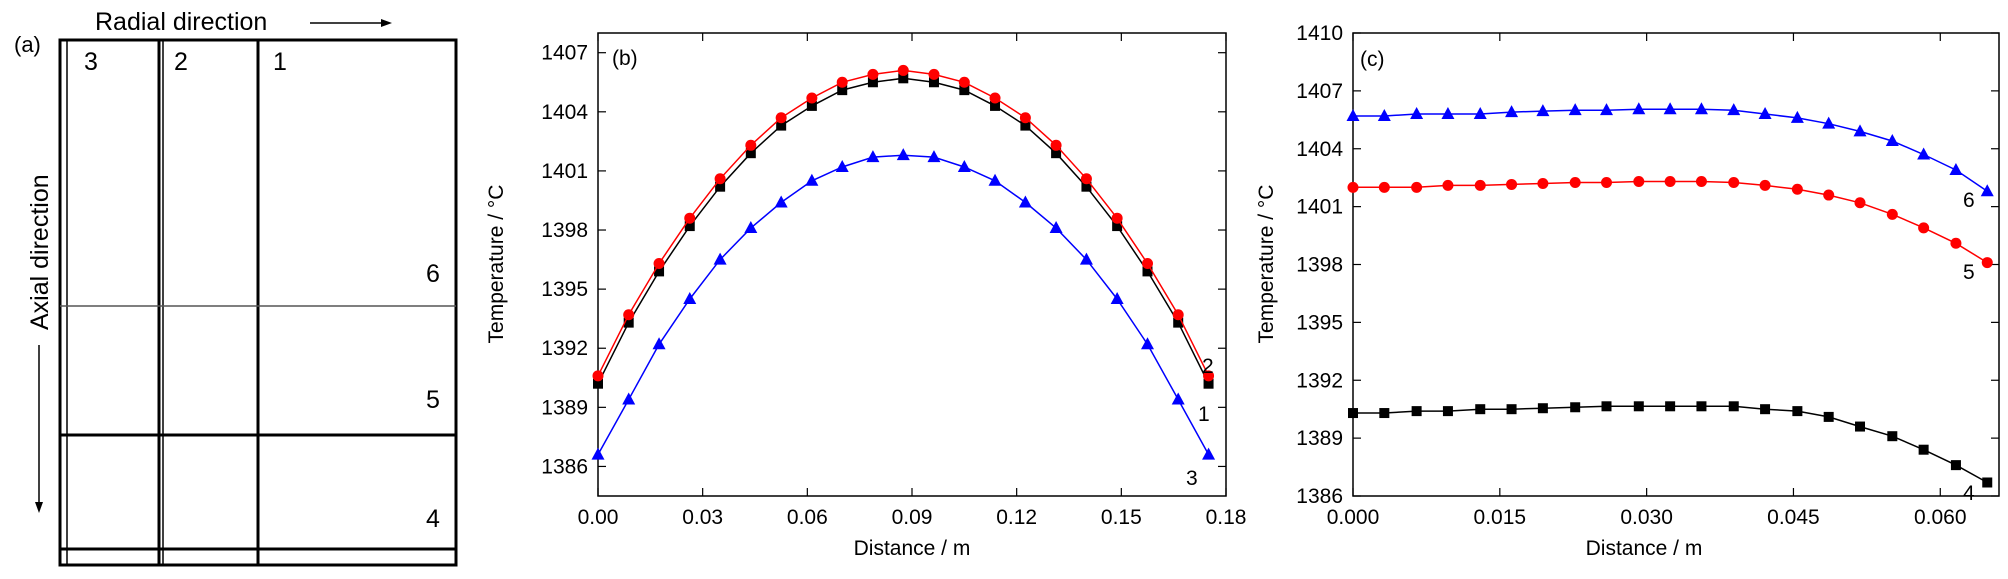 The width and height of the screenshot is (2008, 579). Describe the element at coordinates (625, 58) in the screenshot. I see `panel-b-label: (b)` at that location.